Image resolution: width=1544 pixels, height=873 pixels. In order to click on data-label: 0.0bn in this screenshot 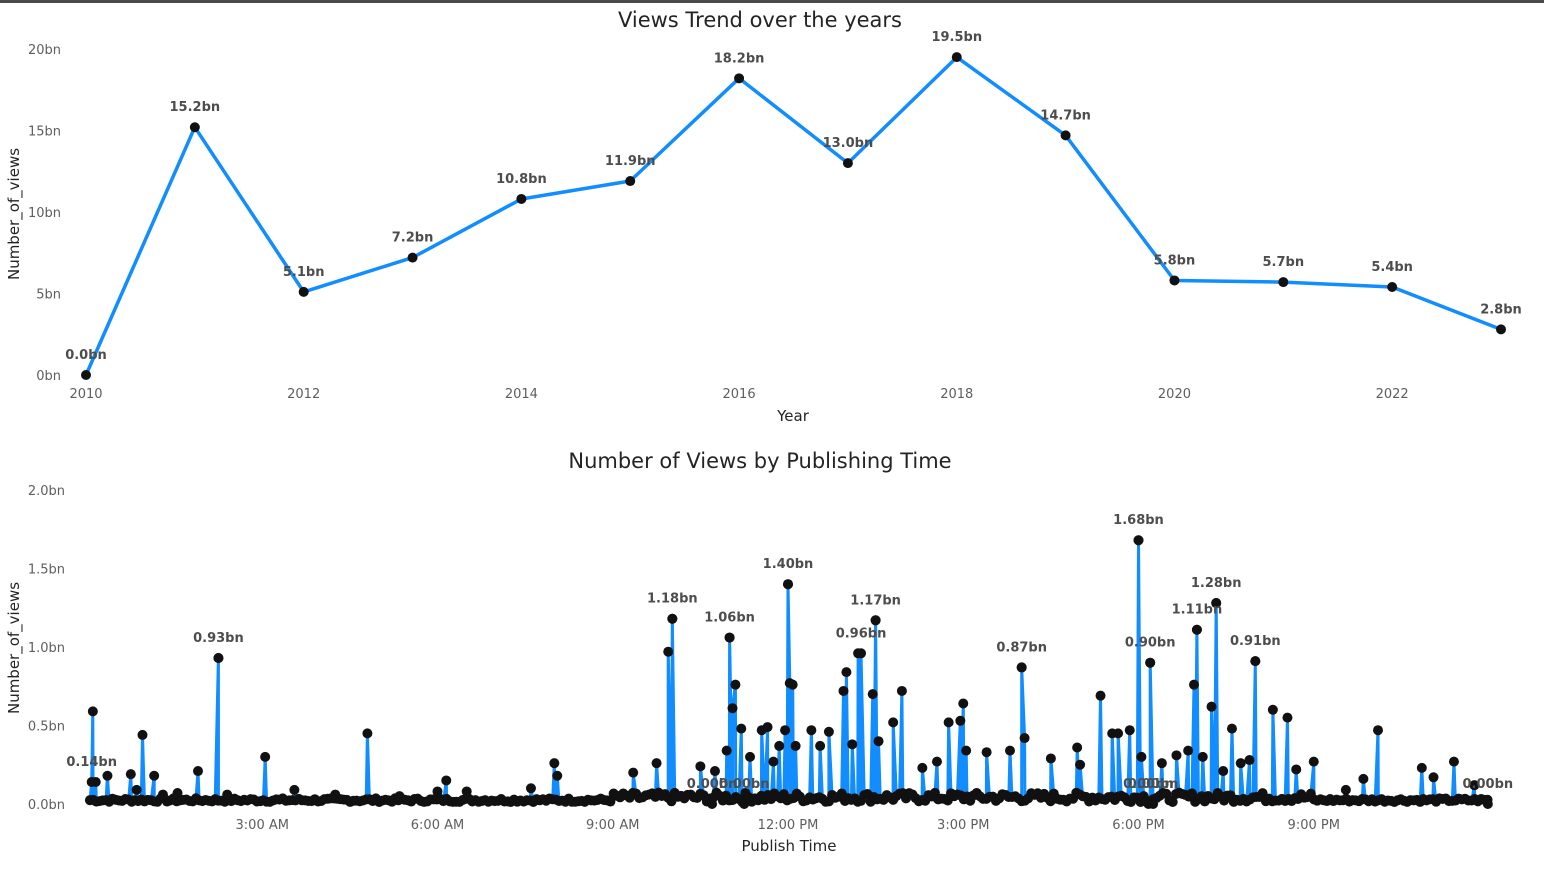, I will do `click(86, 355)`.